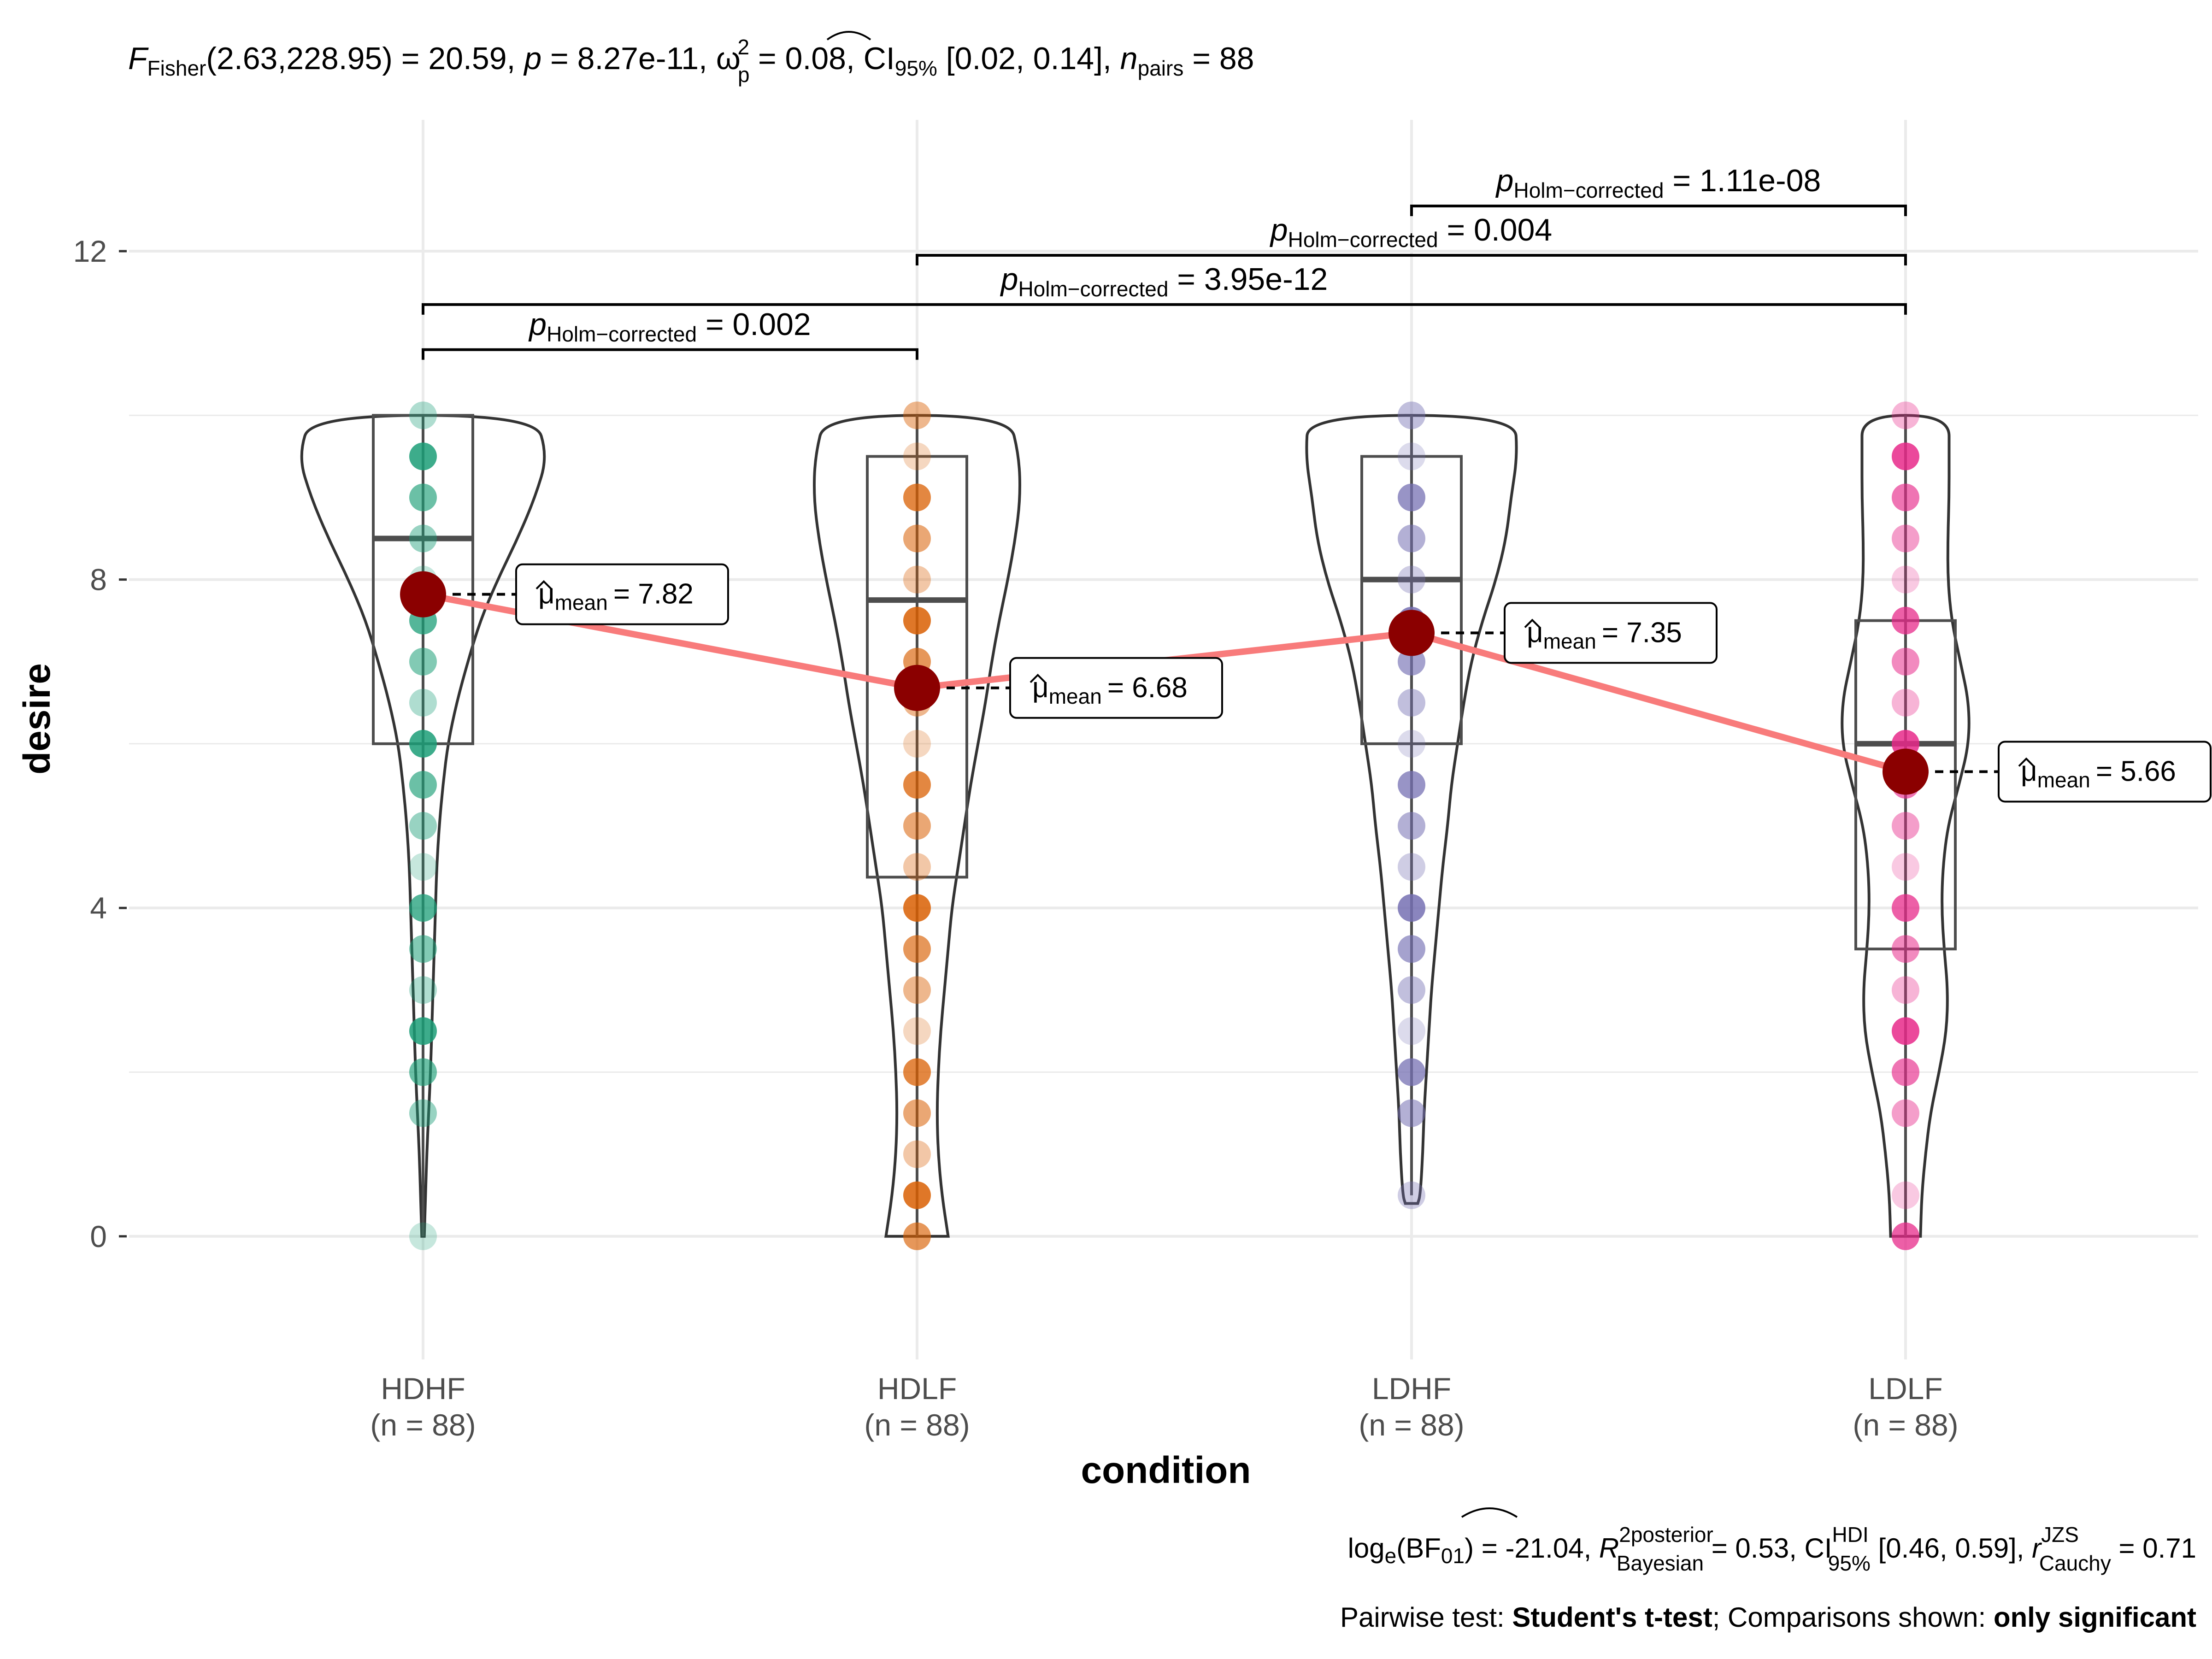  What do you see at coordinates (1906, 826) in the screenshot?
I see `violin-ldlf` at bounding box center [1906, 826].